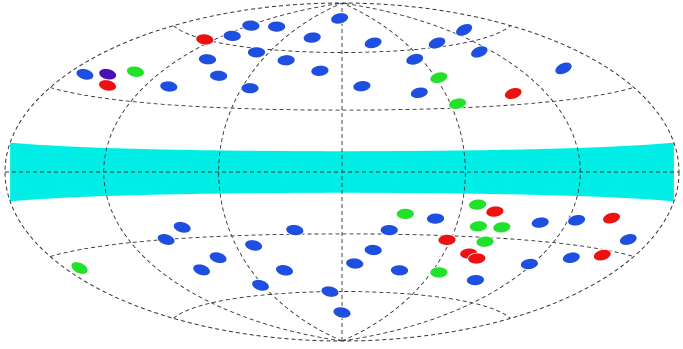 The width and height of the screenshot is (683, 349). What do you see at coordinates (107, 74) in the screenshot?
I see `source-marker-violet` at bounding box center [107, 74].